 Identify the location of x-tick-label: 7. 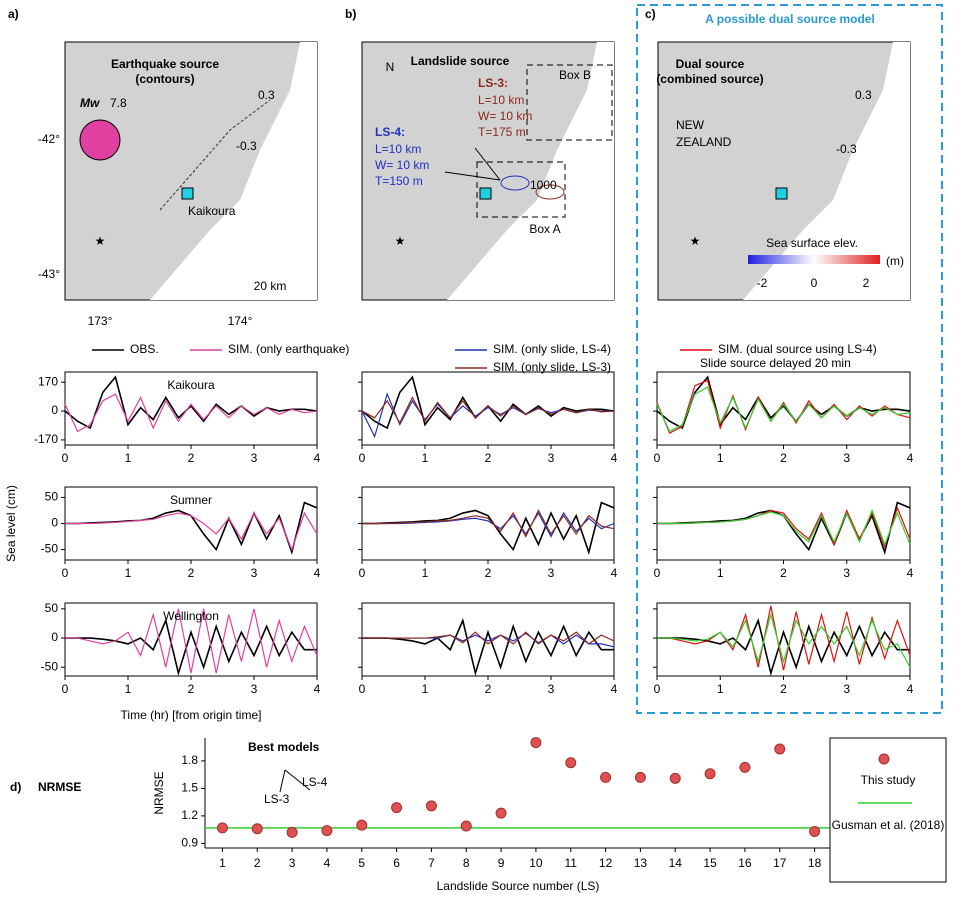
(431, 863).